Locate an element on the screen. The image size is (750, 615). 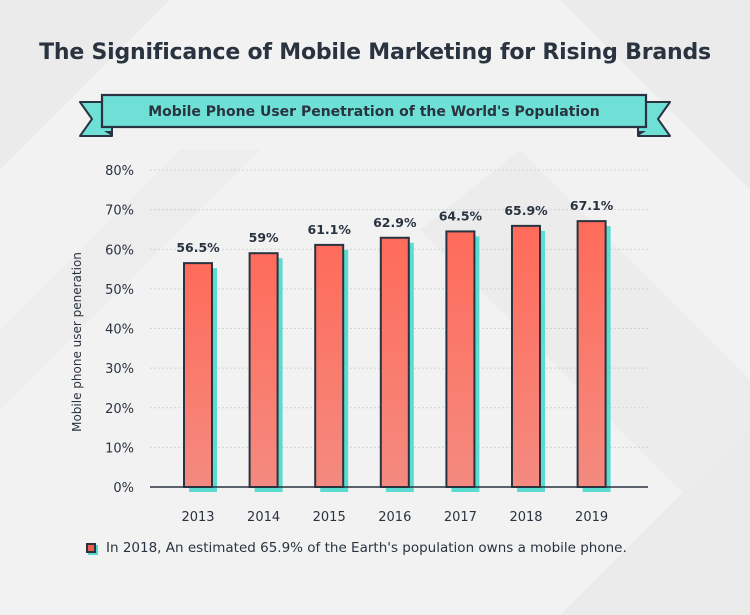
y-tick-label: 60% is located at coordinates (119, 250).